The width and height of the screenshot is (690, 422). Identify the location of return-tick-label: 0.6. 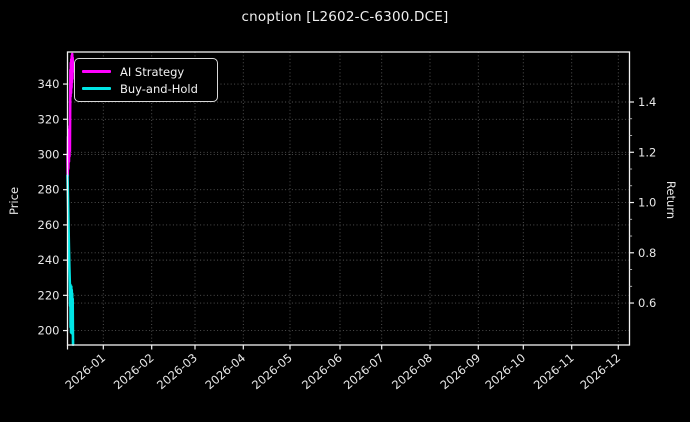
(647, 303).